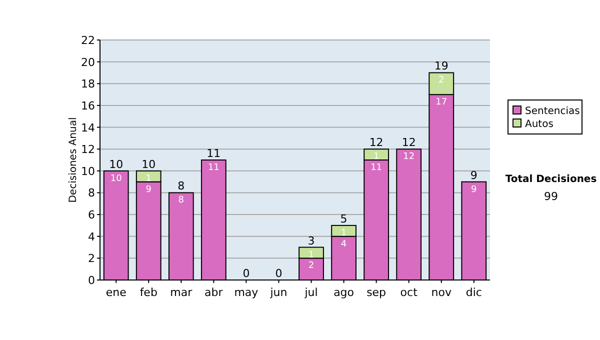 This screenshot has height=340, width=600. I want to click on text: 99, so click(551, 196).